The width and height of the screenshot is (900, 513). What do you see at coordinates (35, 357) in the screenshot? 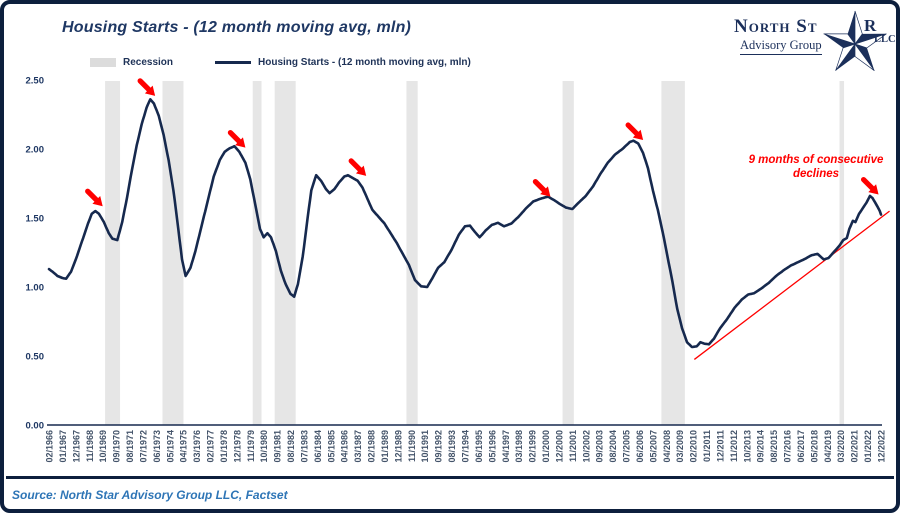
I see `y-tick-label: 0.50` at bounding box center [35, 357].